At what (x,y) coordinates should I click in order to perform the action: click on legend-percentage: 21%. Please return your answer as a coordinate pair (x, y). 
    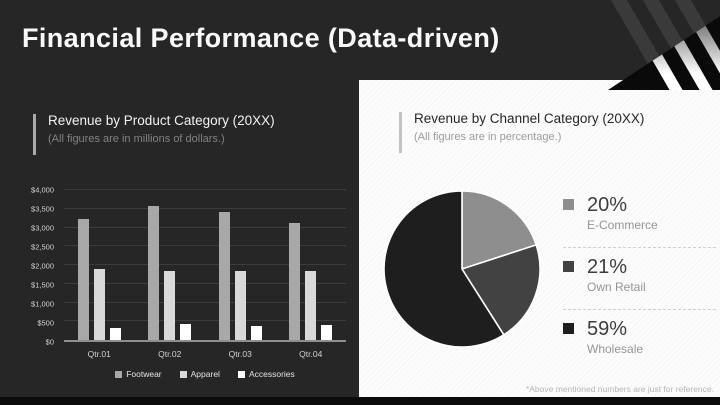
    Looking at the image, I should click on (607, 267).